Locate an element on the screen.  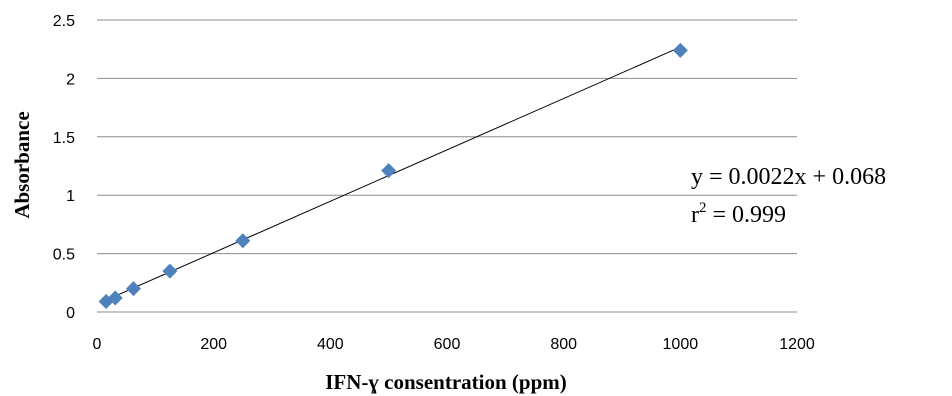
x-axis-title: IFN-ɣ consentration (ppm) is located at coordinates (446, 382).